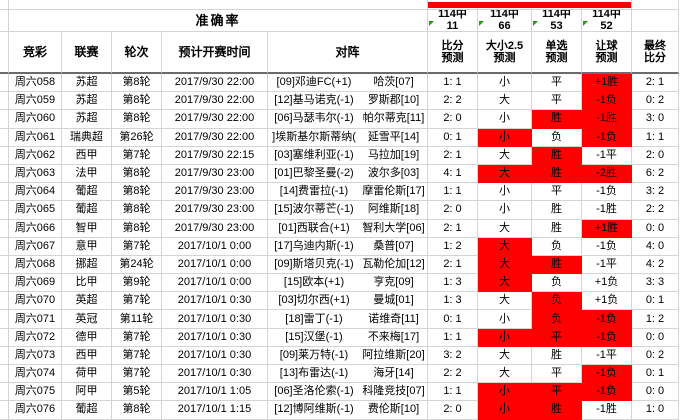 This screenshot has width=680, height=420. What do you see at coordinates (215, 53) in the screenshot?
I see `column-header-time: 预计开赛时间` at bounding box center [215, 53].